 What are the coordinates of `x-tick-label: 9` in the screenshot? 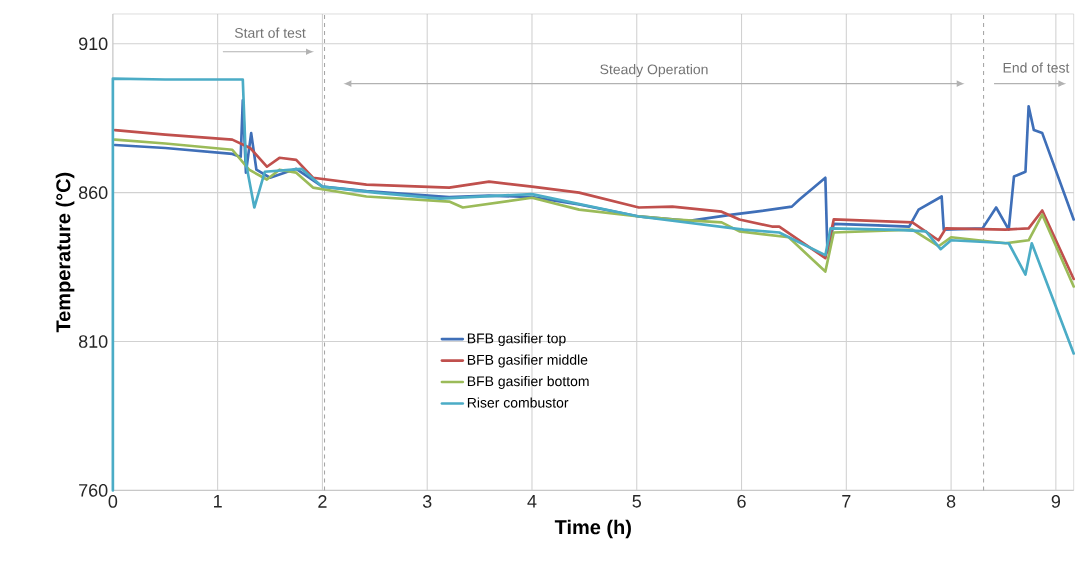 It's located at (1056, 501).